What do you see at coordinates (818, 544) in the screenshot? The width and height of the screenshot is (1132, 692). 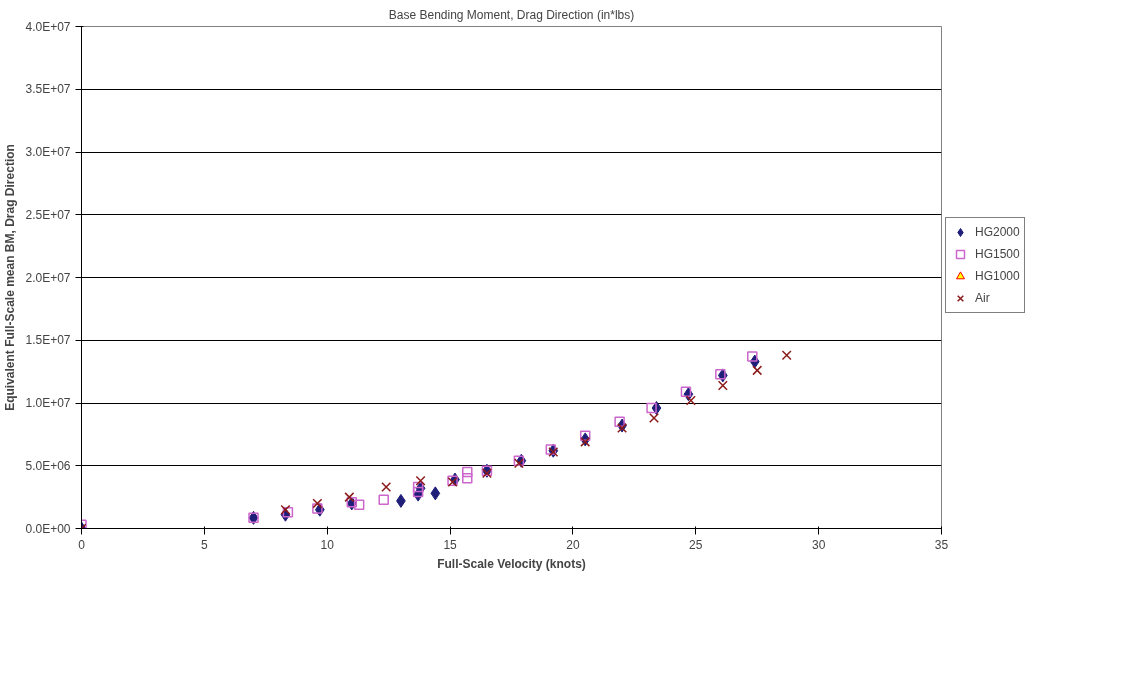 I see `x-tick-label: 30` at bounding box center [818, 544].